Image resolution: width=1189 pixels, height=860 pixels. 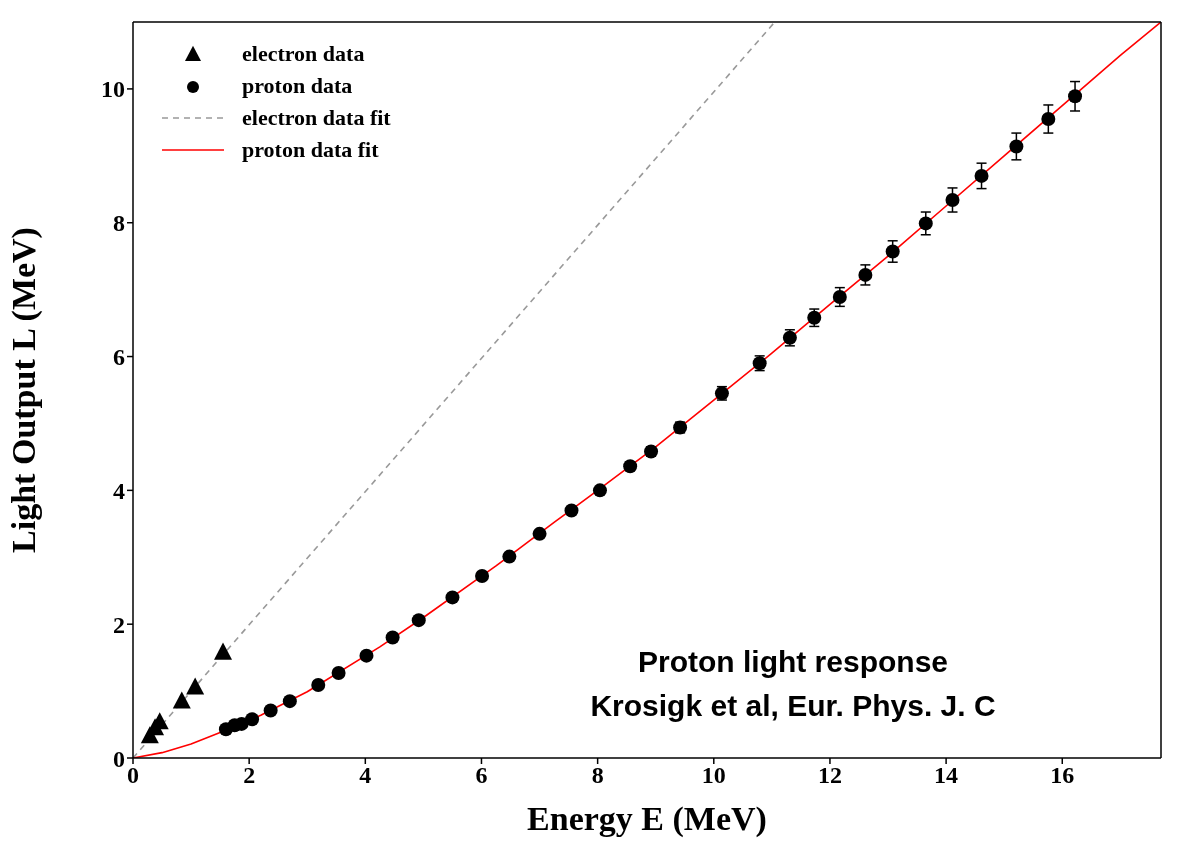 I want to click on x-tick-label: 4, so click(x=365, y=775).